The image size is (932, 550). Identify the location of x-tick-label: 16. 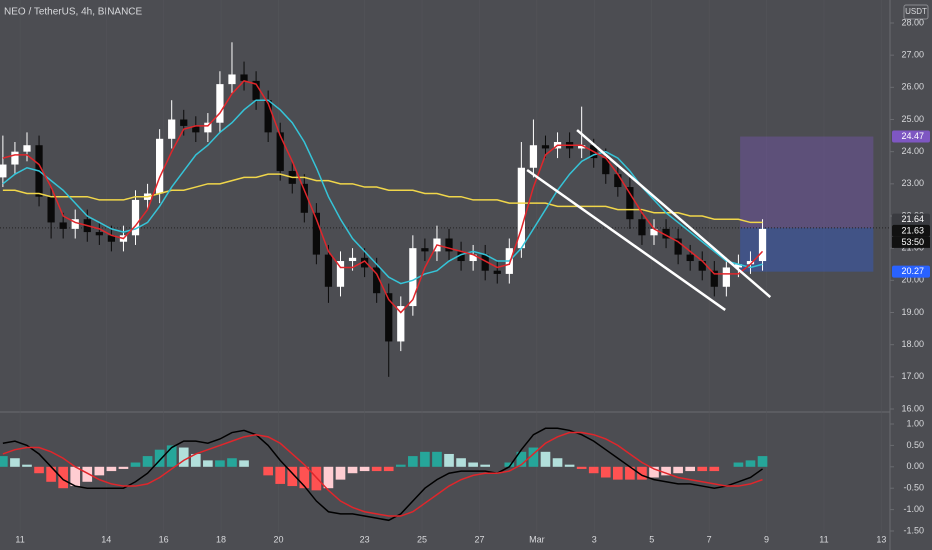
(164, 539).